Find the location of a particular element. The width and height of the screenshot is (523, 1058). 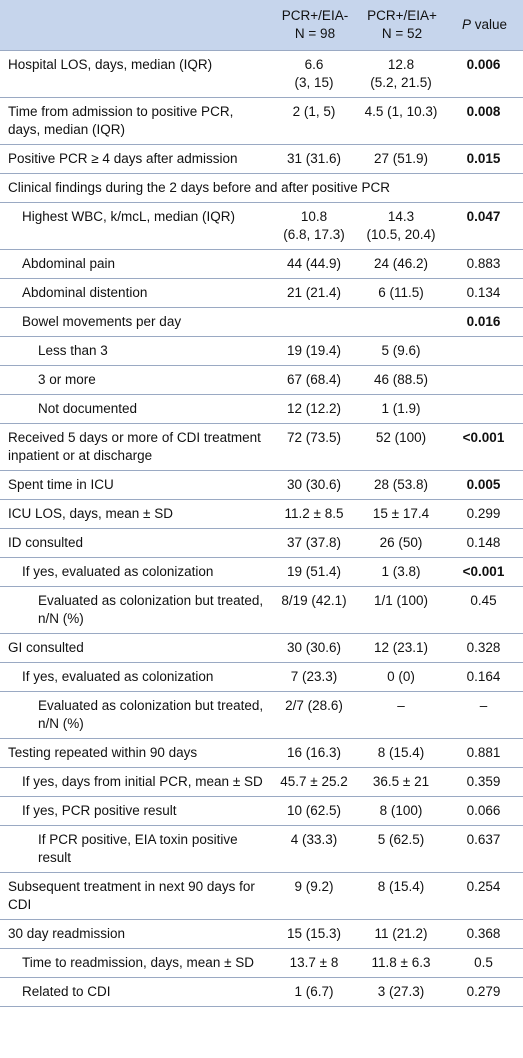

value-text: 2 (1, 5) is located at coordinates (314, 111).